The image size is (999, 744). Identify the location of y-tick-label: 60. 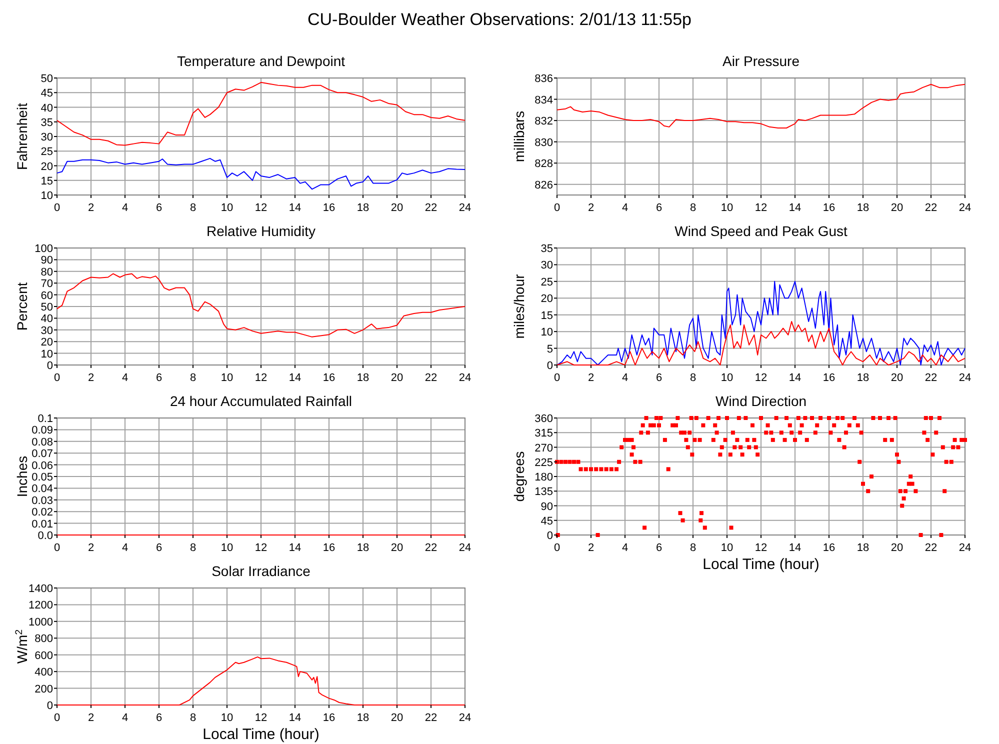
(46, 296).